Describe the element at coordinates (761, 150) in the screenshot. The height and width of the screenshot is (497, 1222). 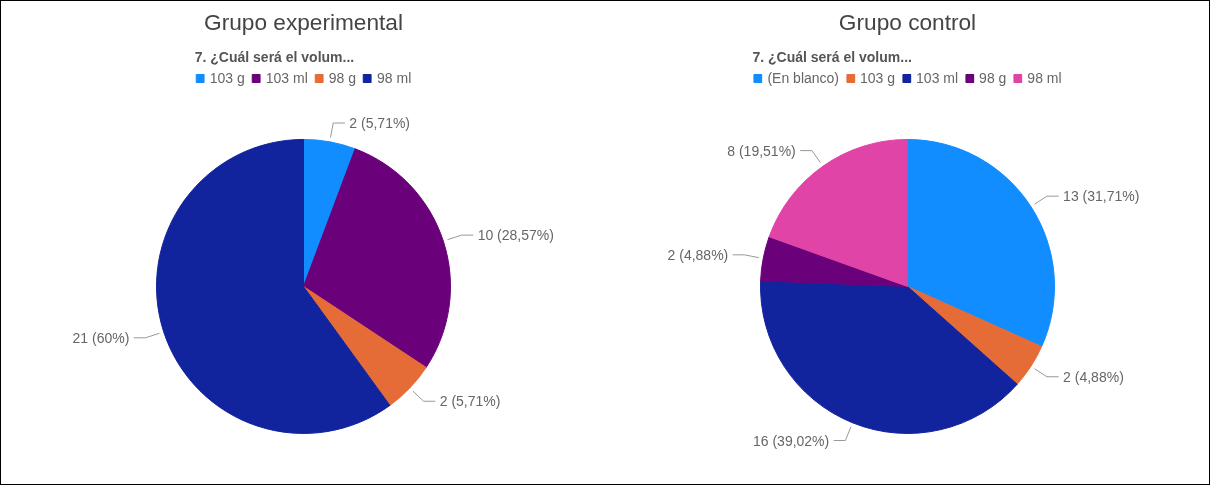
I see `data-label: 8 (19,51%)` at that location.